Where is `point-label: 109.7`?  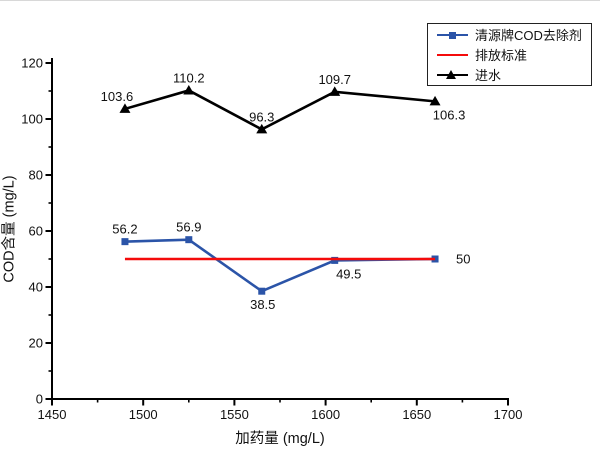 point-label: 109.7 is located at coordinates (334, 79).